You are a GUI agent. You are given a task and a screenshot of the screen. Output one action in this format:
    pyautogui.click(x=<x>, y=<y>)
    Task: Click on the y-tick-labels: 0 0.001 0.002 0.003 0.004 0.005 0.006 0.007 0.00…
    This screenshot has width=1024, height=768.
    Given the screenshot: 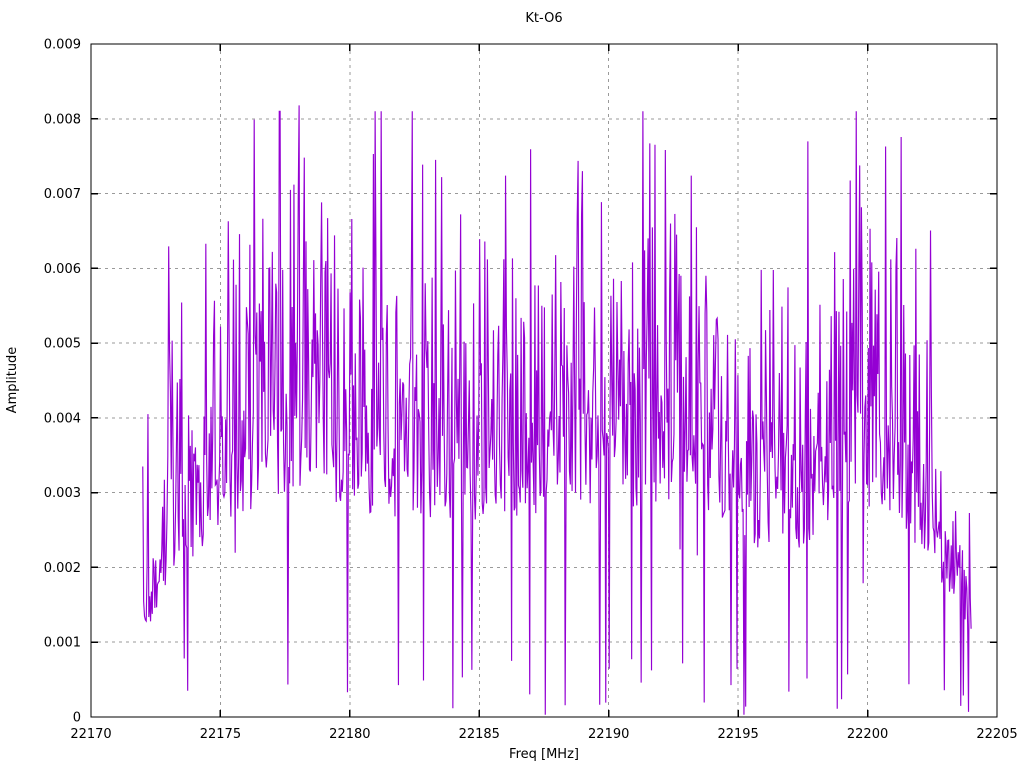 What is the action you would take?
    pyautogui.click(x=62, y=382)
    